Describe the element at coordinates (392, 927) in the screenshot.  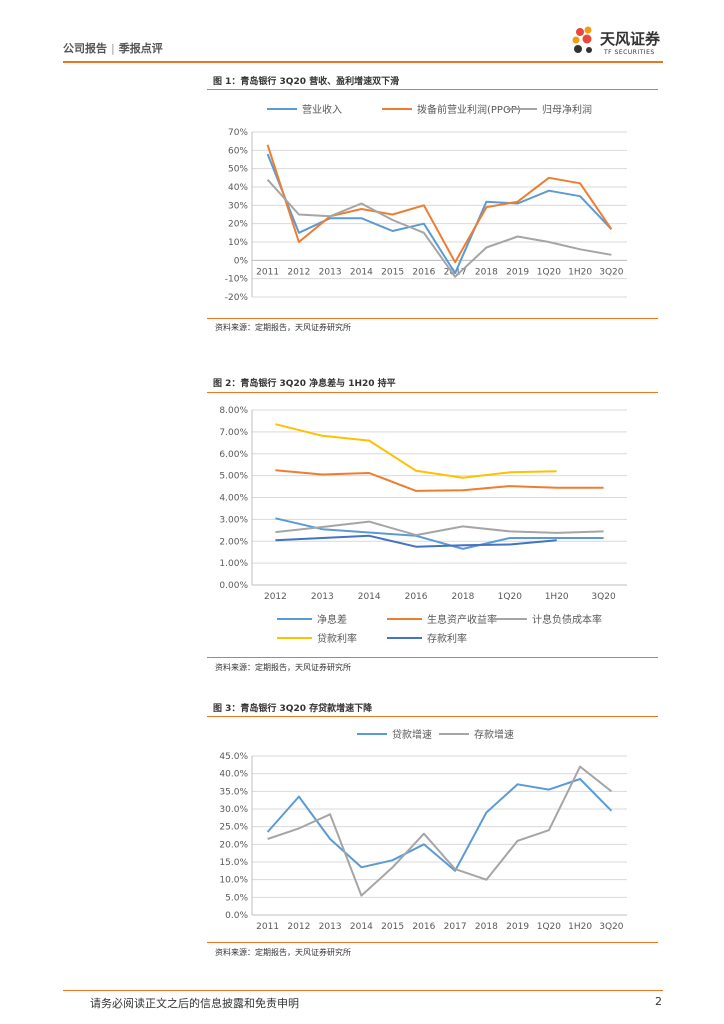
I see `fig3-x-tick-label: 2015` at that location.